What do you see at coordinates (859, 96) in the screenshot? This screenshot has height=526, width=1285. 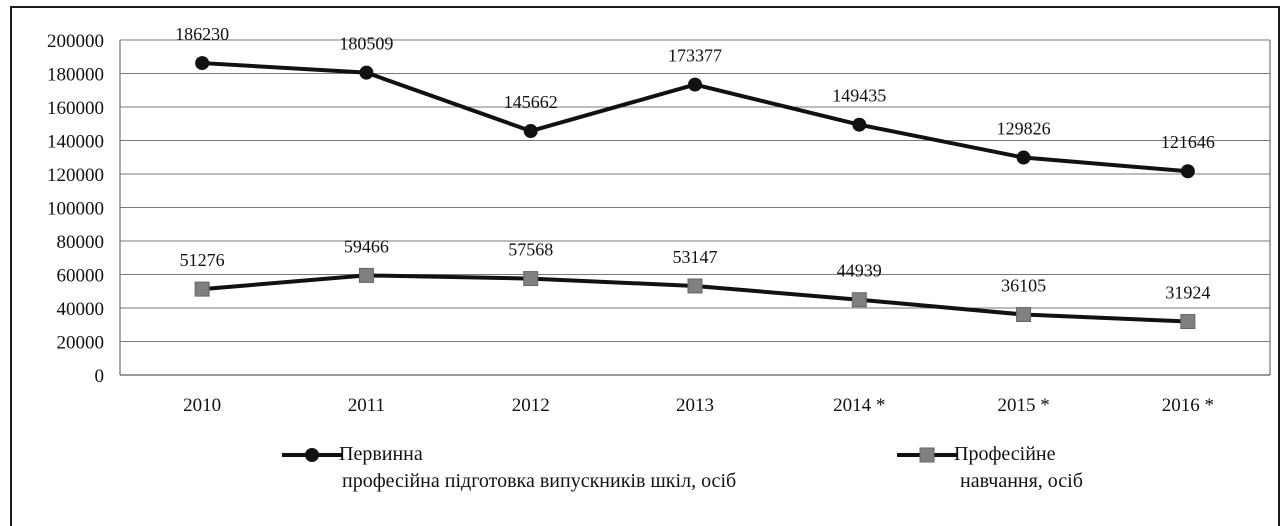 I see `data-label: 149435` at bounding box center [859, 96].